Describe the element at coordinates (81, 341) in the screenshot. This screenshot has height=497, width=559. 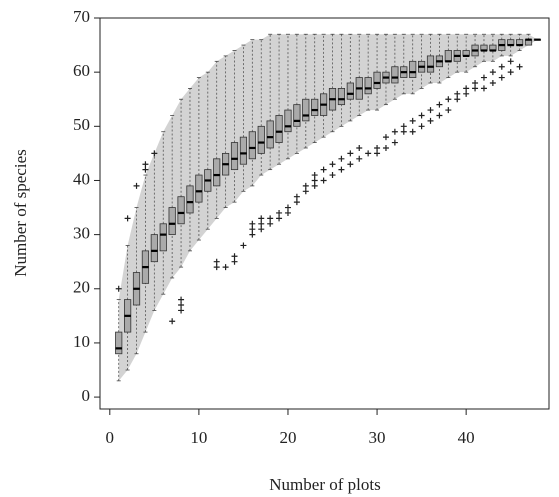
I see `y-tick-label: 10` at that location.